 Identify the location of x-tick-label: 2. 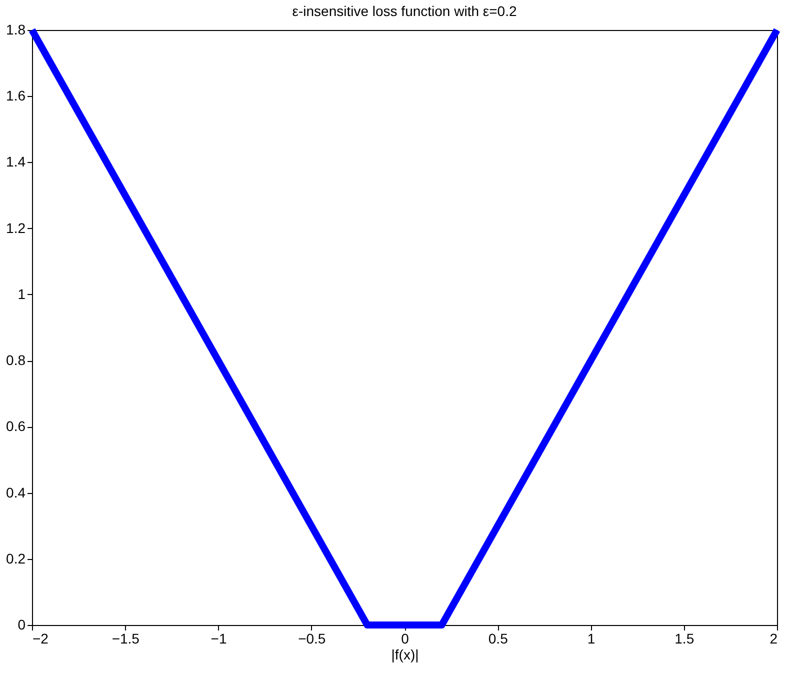
(774, 638).